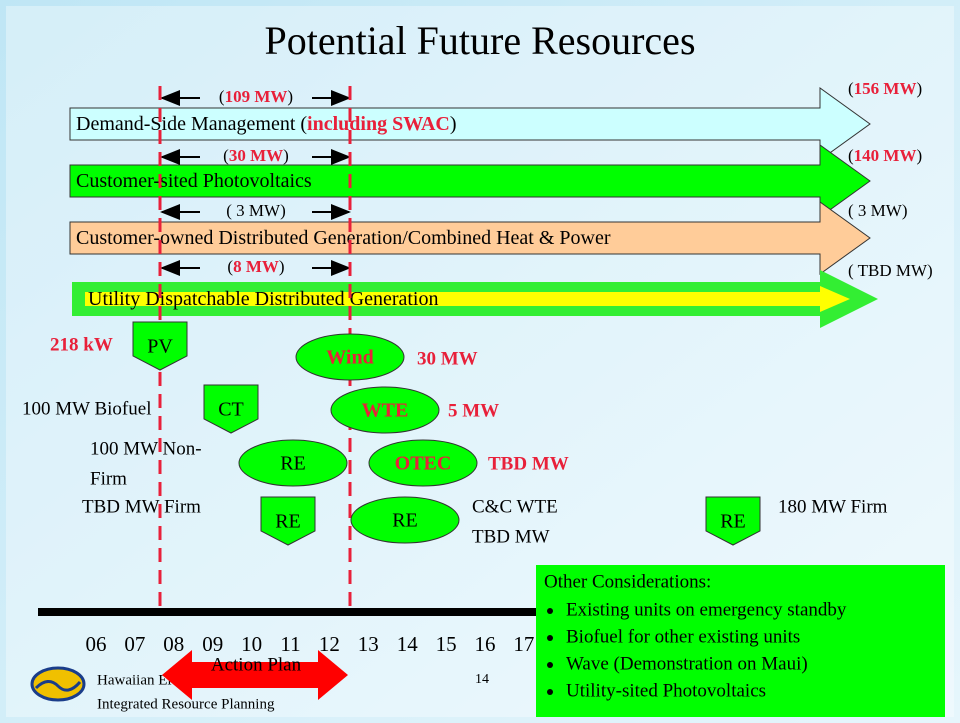  I want to click on resource-label: WTE, so click(385, 411).